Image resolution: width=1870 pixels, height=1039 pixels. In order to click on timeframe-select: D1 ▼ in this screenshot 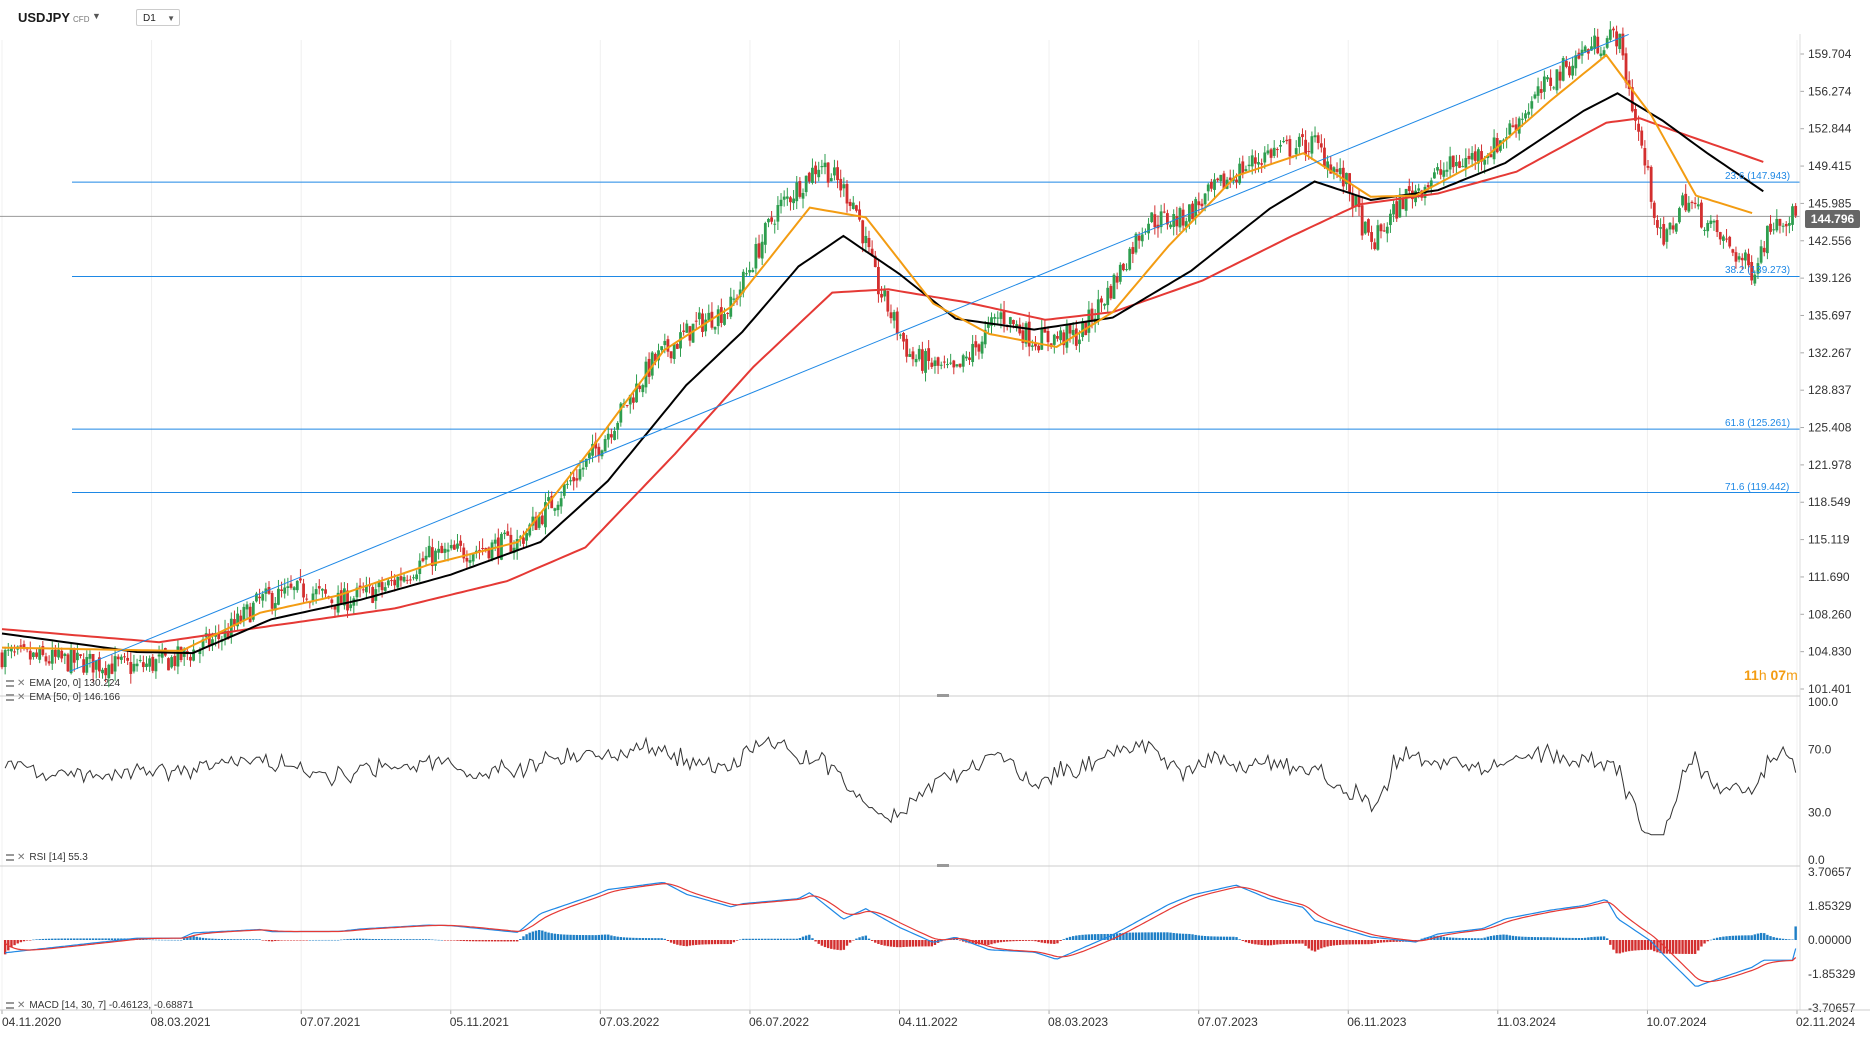, I will do `click(158, 17)`.